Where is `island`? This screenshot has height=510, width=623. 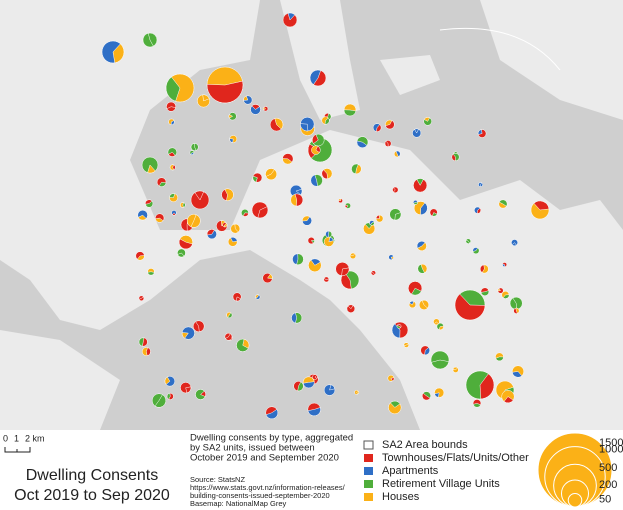 island is located at coordinates (410, 75).